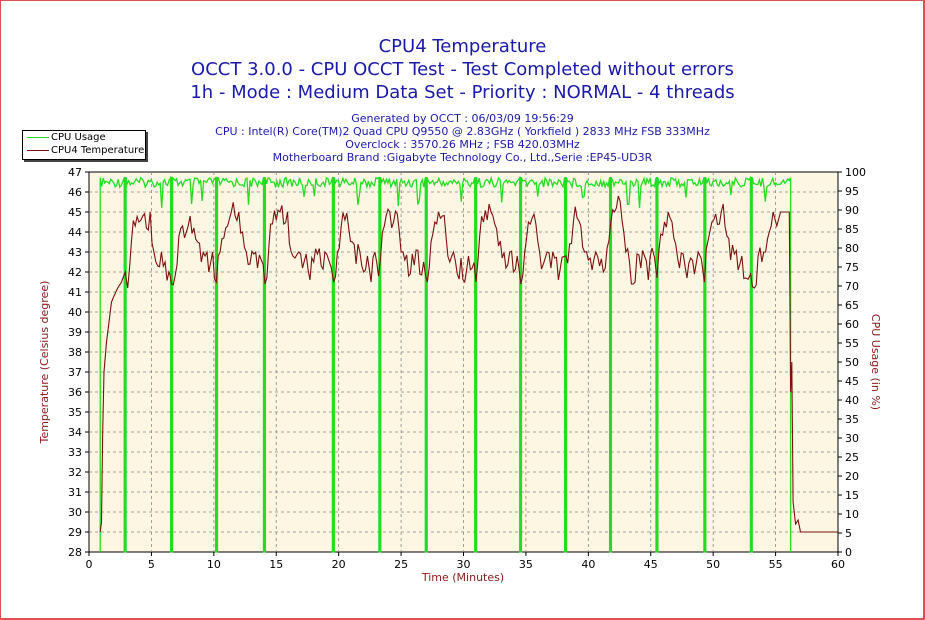 This screenshot has height=620, width=925. I want to click on y-right-tick-label: 95, so click(852, 191).